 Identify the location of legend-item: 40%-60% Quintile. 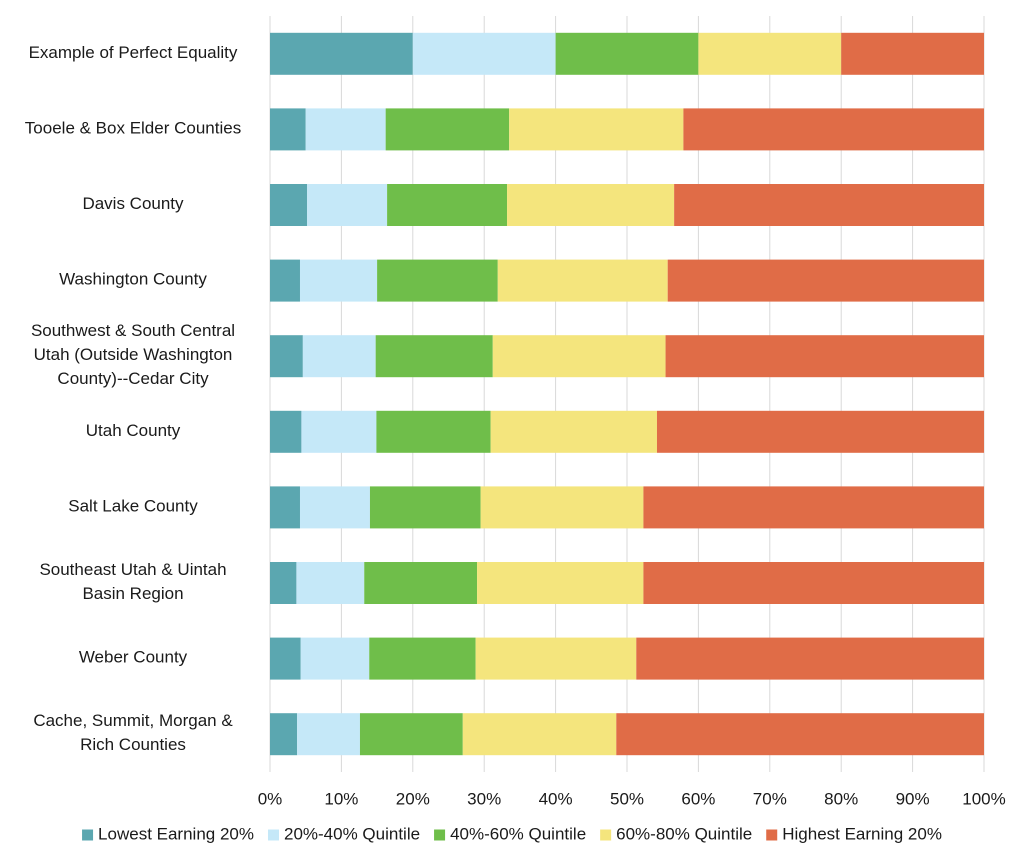
(510, 833).